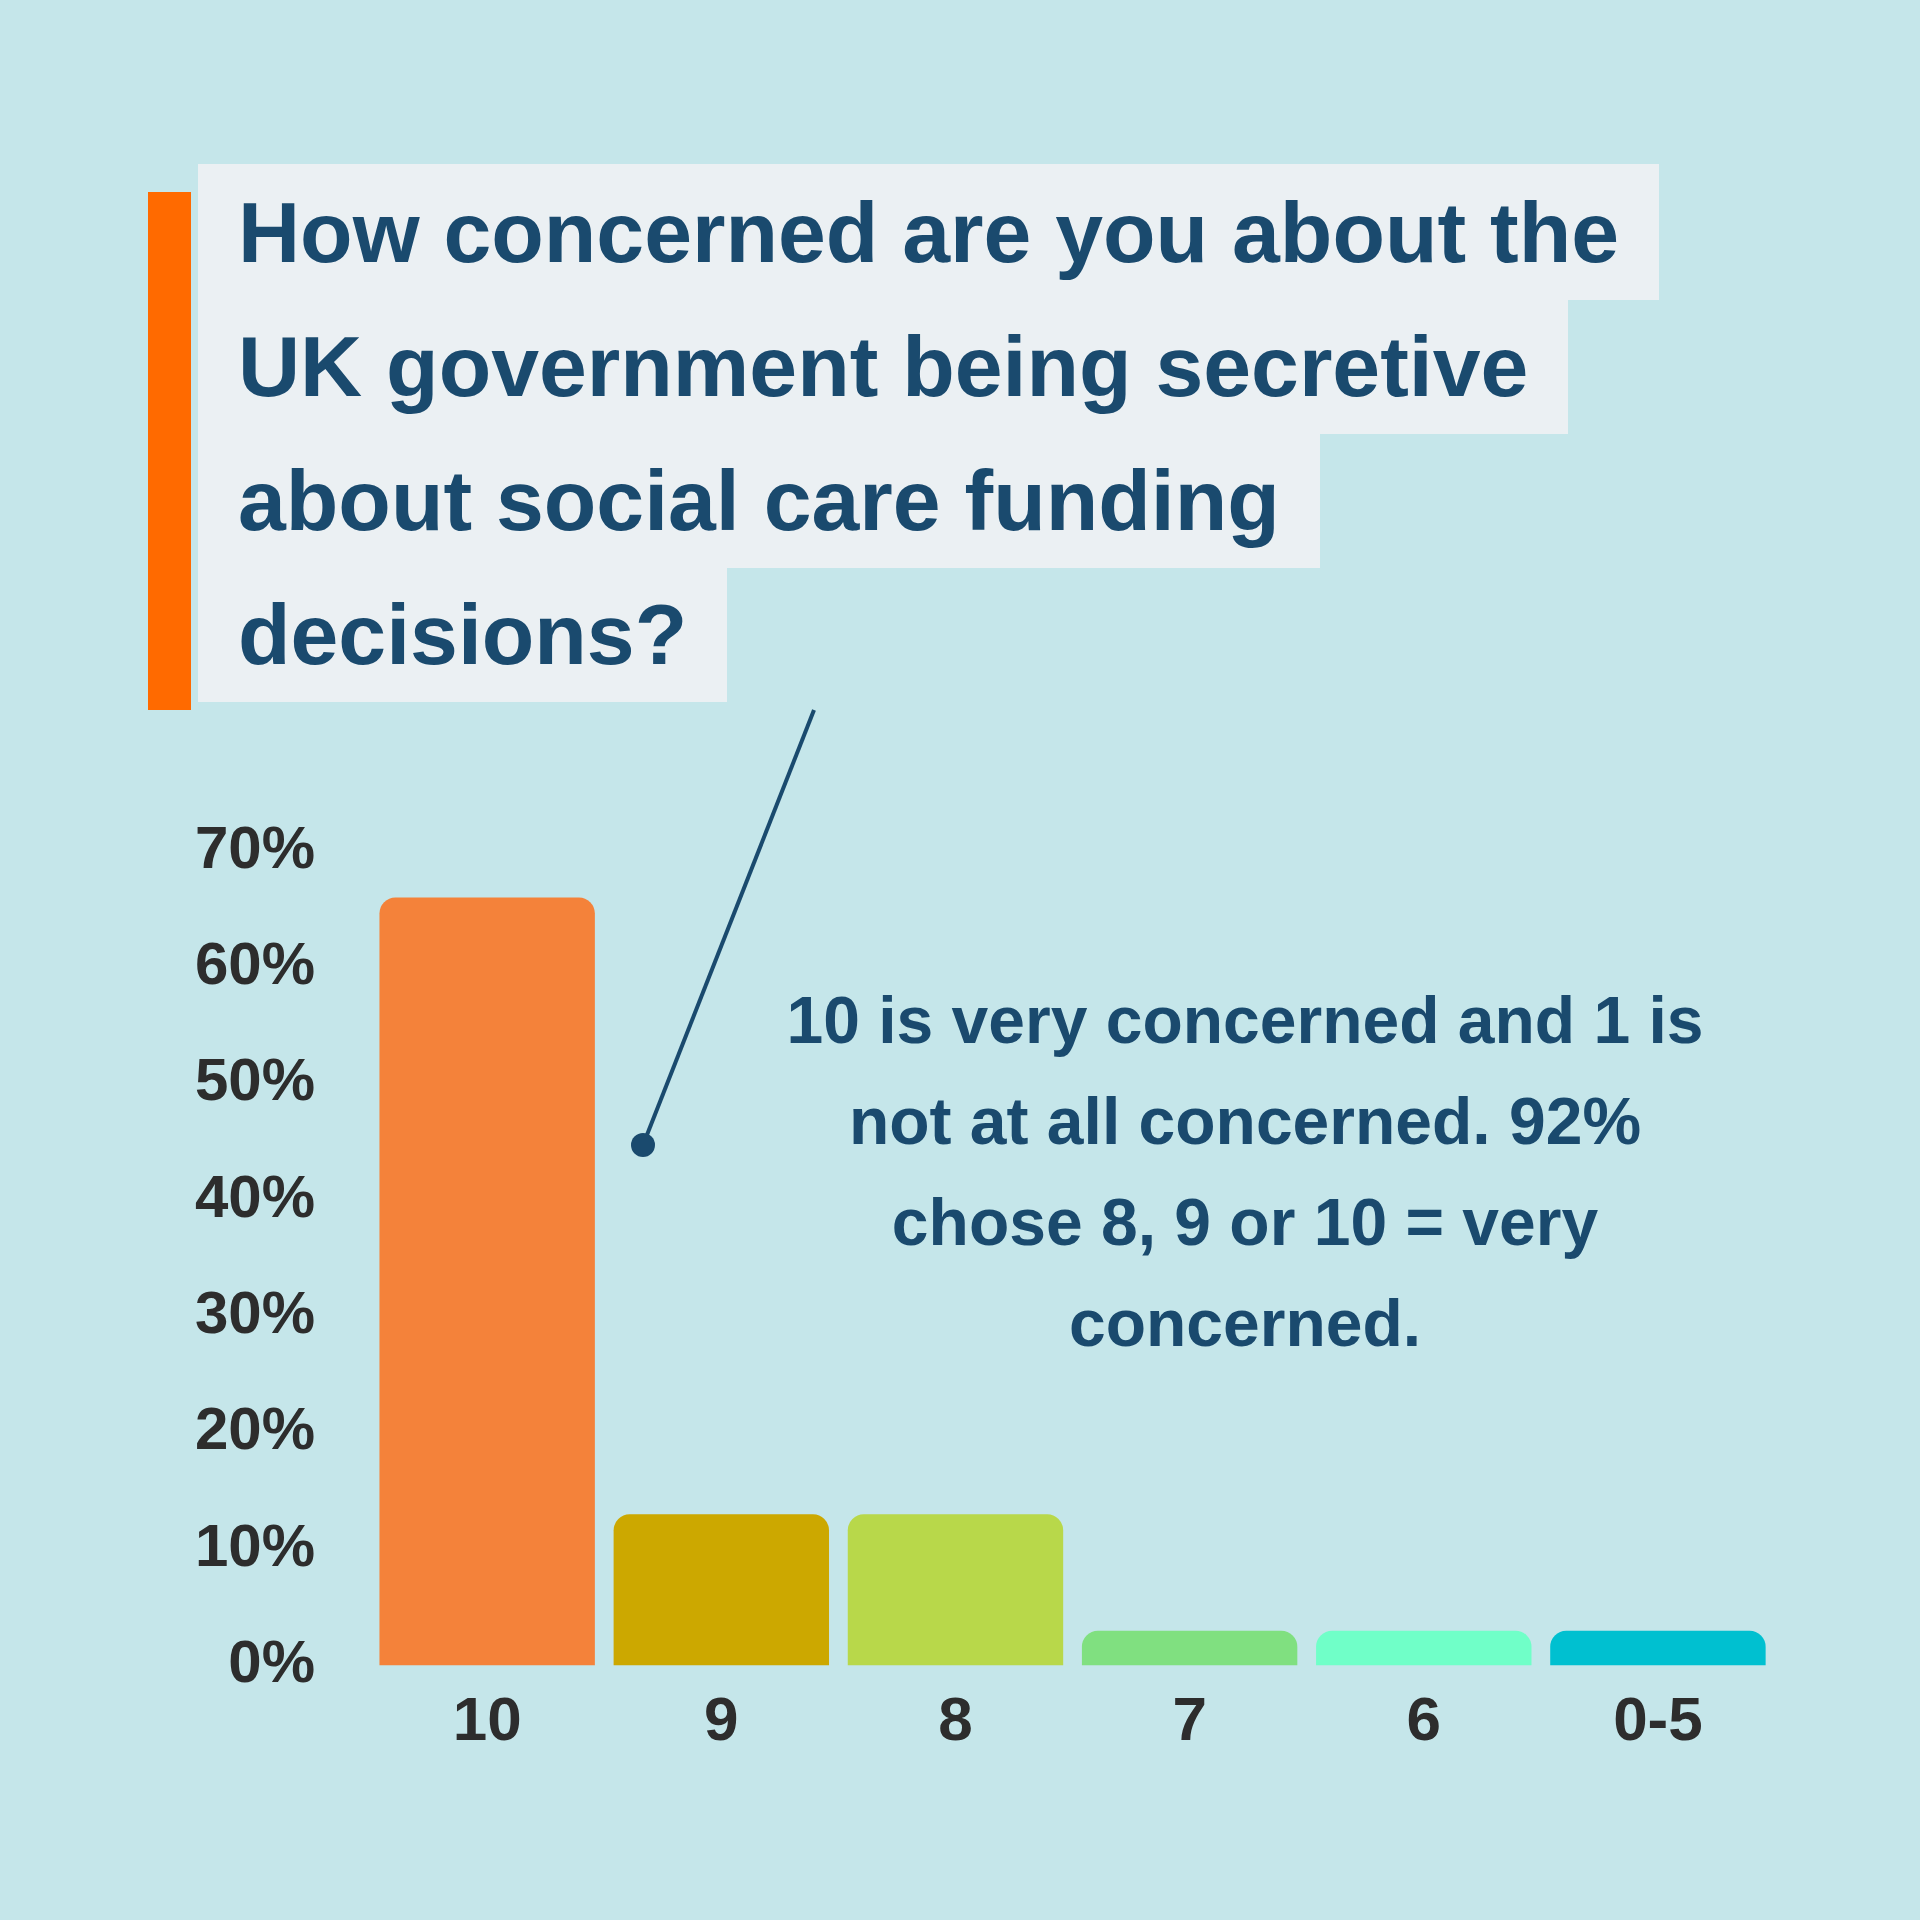 This screenshot has width=1920, height=1920. What do you see at coordinates (255, 847) in the screenshot?
I see `y-tick-label: 70%` at bounding box center [255, 847].